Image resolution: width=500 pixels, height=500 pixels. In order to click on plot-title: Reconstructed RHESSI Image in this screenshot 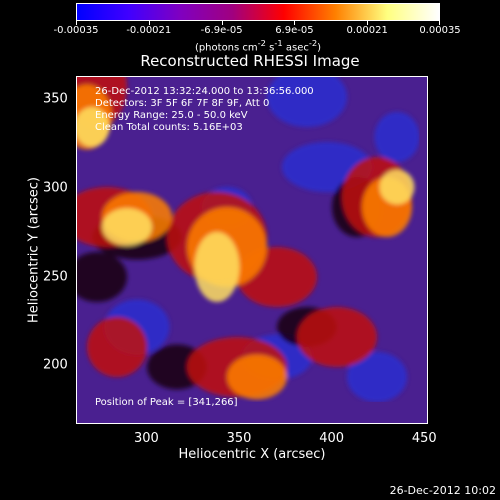, I will do `click(250, 61)`.